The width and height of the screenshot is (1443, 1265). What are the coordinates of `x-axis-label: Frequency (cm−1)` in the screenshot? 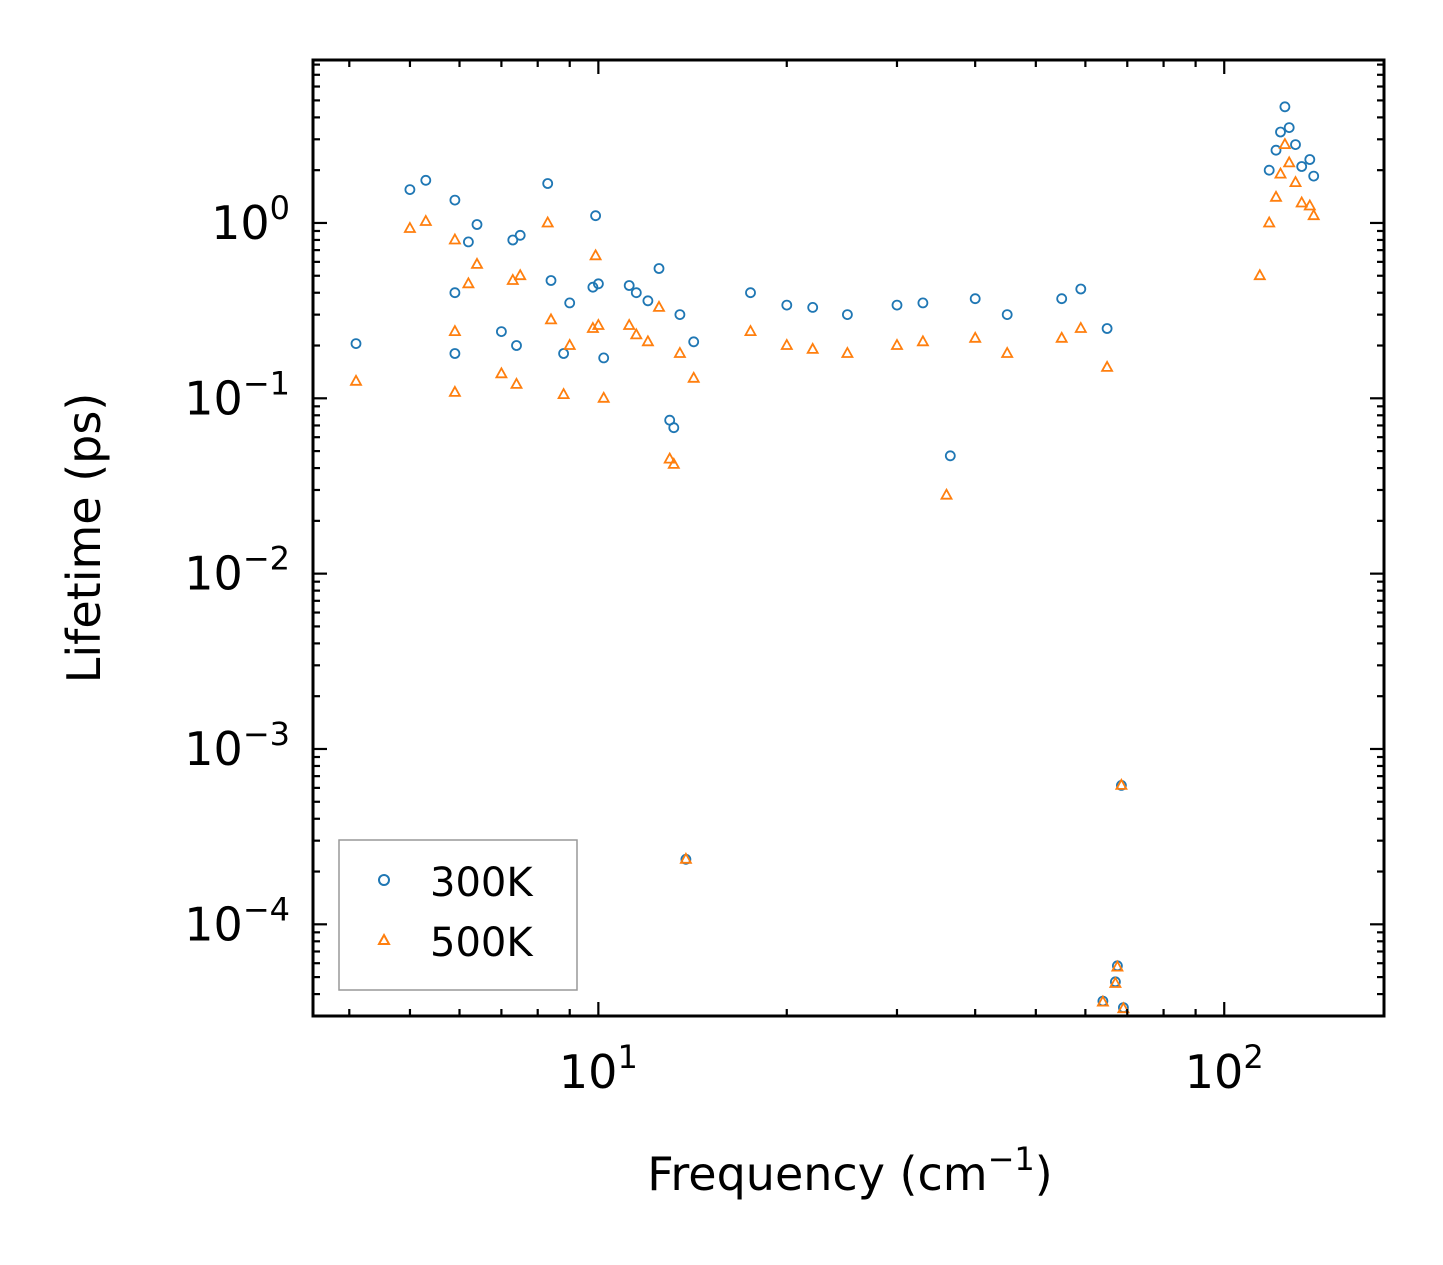 It's located at (849, 1170).